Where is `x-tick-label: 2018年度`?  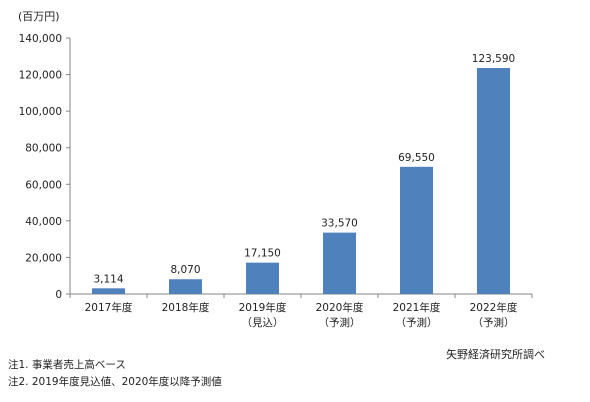
x-tick-label: 2018年度 is located at coordinates (186, 307).